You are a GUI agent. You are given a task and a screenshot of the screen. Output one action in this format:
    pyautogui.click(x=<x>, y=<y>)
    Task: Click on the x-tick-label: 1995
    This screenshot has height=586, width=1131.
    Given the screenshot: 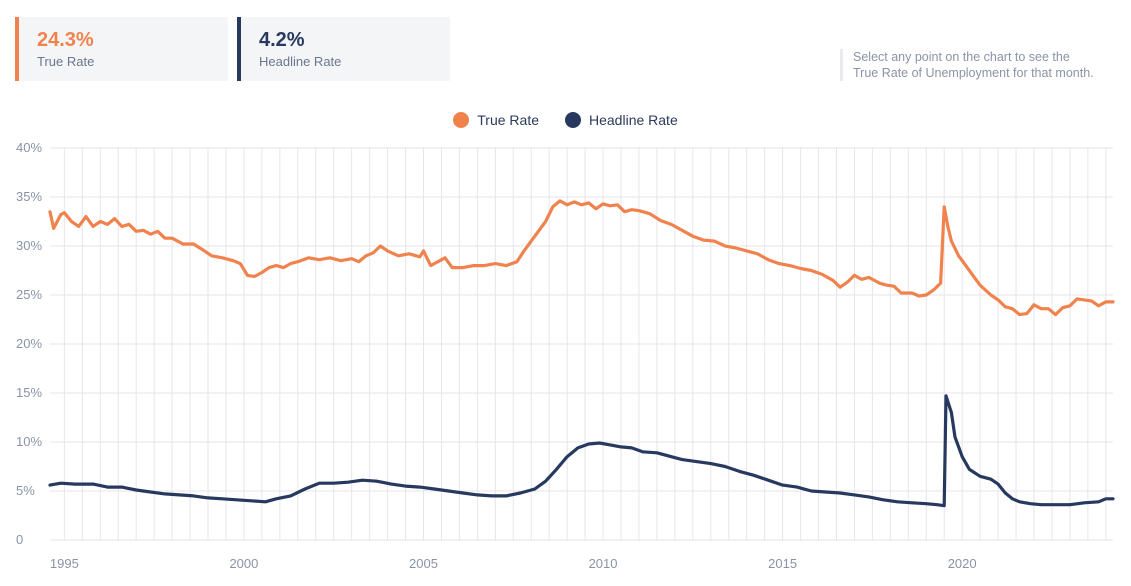 What is the action you would take?
    pyautogui.click(x=64, y=563)
    